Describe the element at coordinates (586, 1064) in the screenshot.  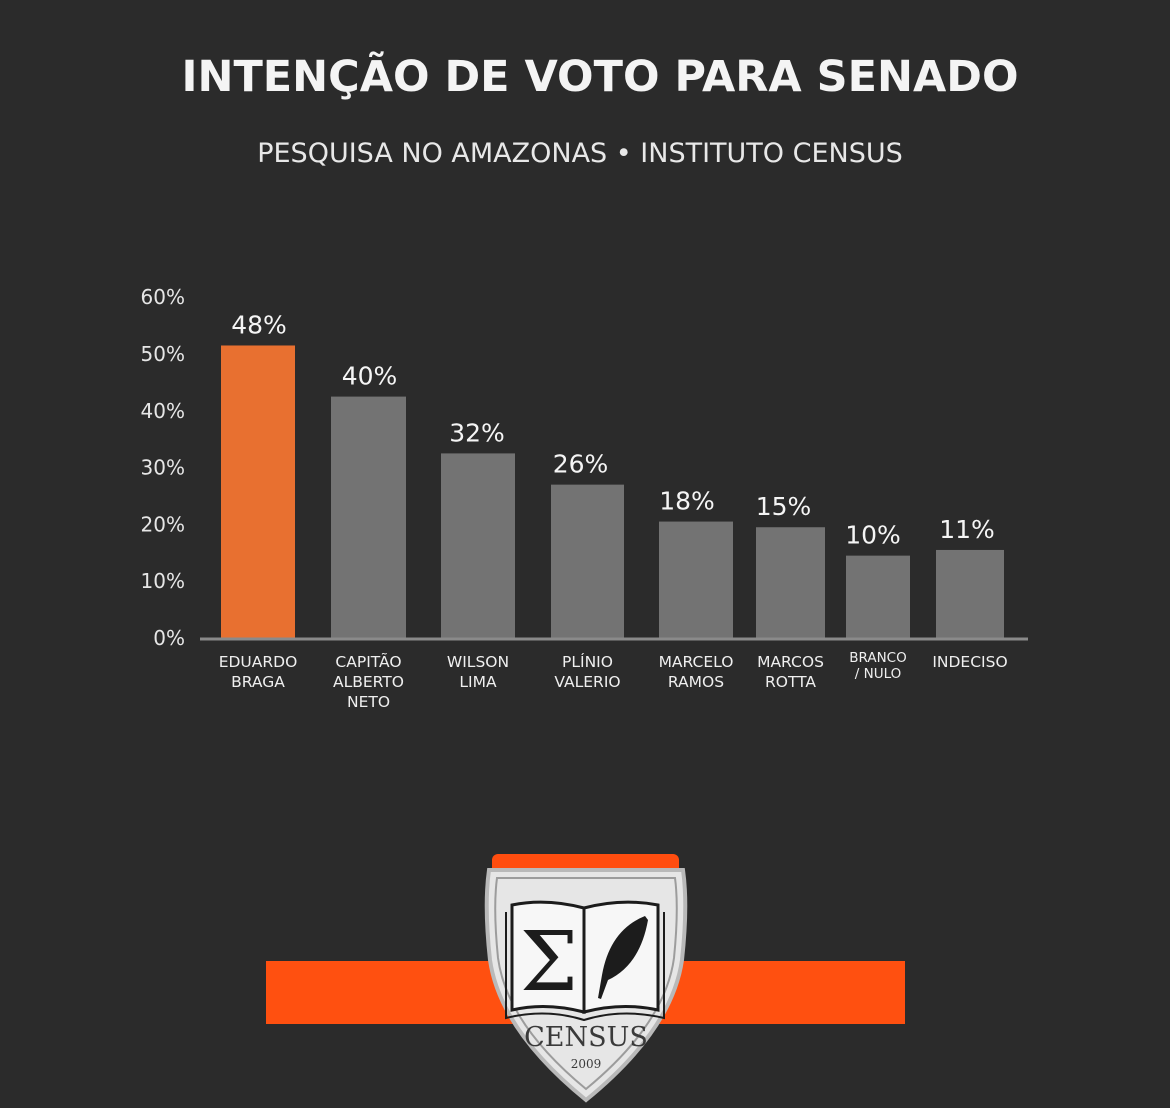
I see `logo-year: 2009` at that location.